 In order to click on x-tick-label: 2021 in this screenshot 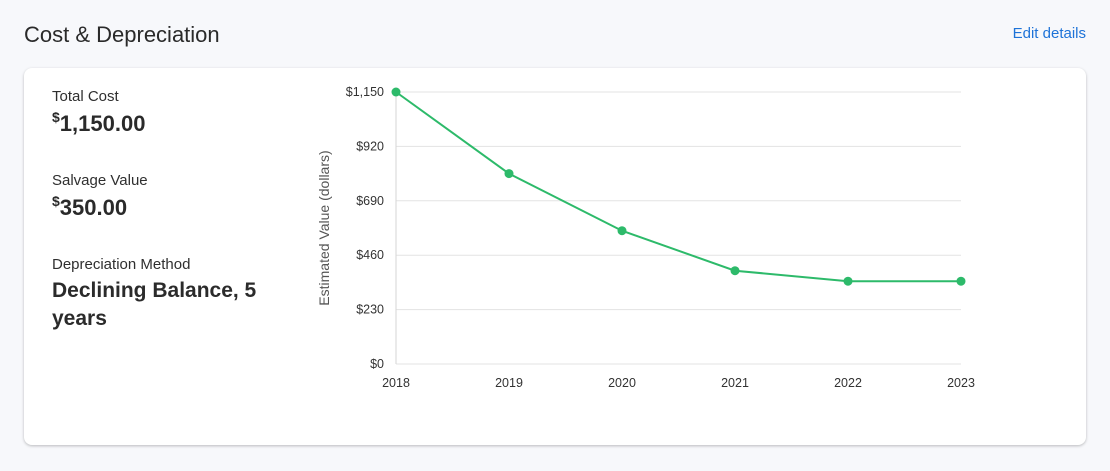, I will do `click(735, 383)`.